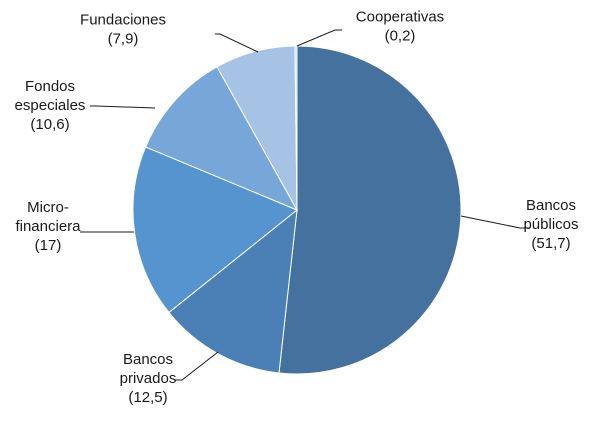  Describe the element at coordinates (221, 139) in the screenshot. I see `pie-slice-fondos-especiales` at that location.